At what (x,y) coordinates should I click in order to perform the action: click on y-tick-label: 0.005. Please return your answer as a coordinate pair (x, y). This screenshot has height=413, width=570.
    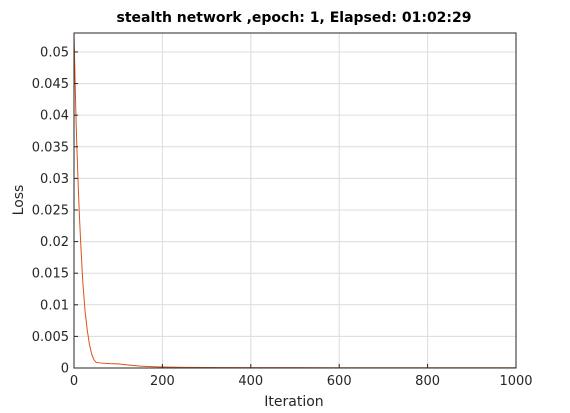
    Looking at the image, I should click on (50, 337).